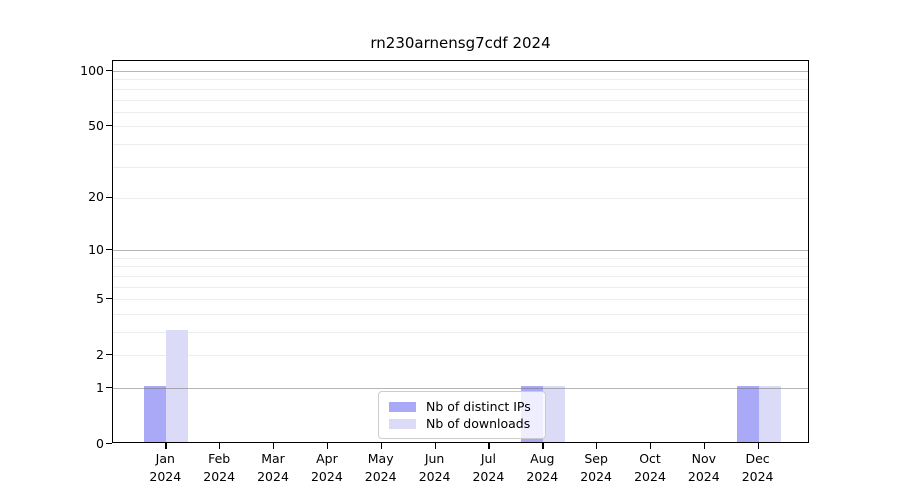  What do you see at coordinates (650, 467) in the screenshot?
I see `x-axis-tick-label: Oct 2024` at bounding box center [650, 467].